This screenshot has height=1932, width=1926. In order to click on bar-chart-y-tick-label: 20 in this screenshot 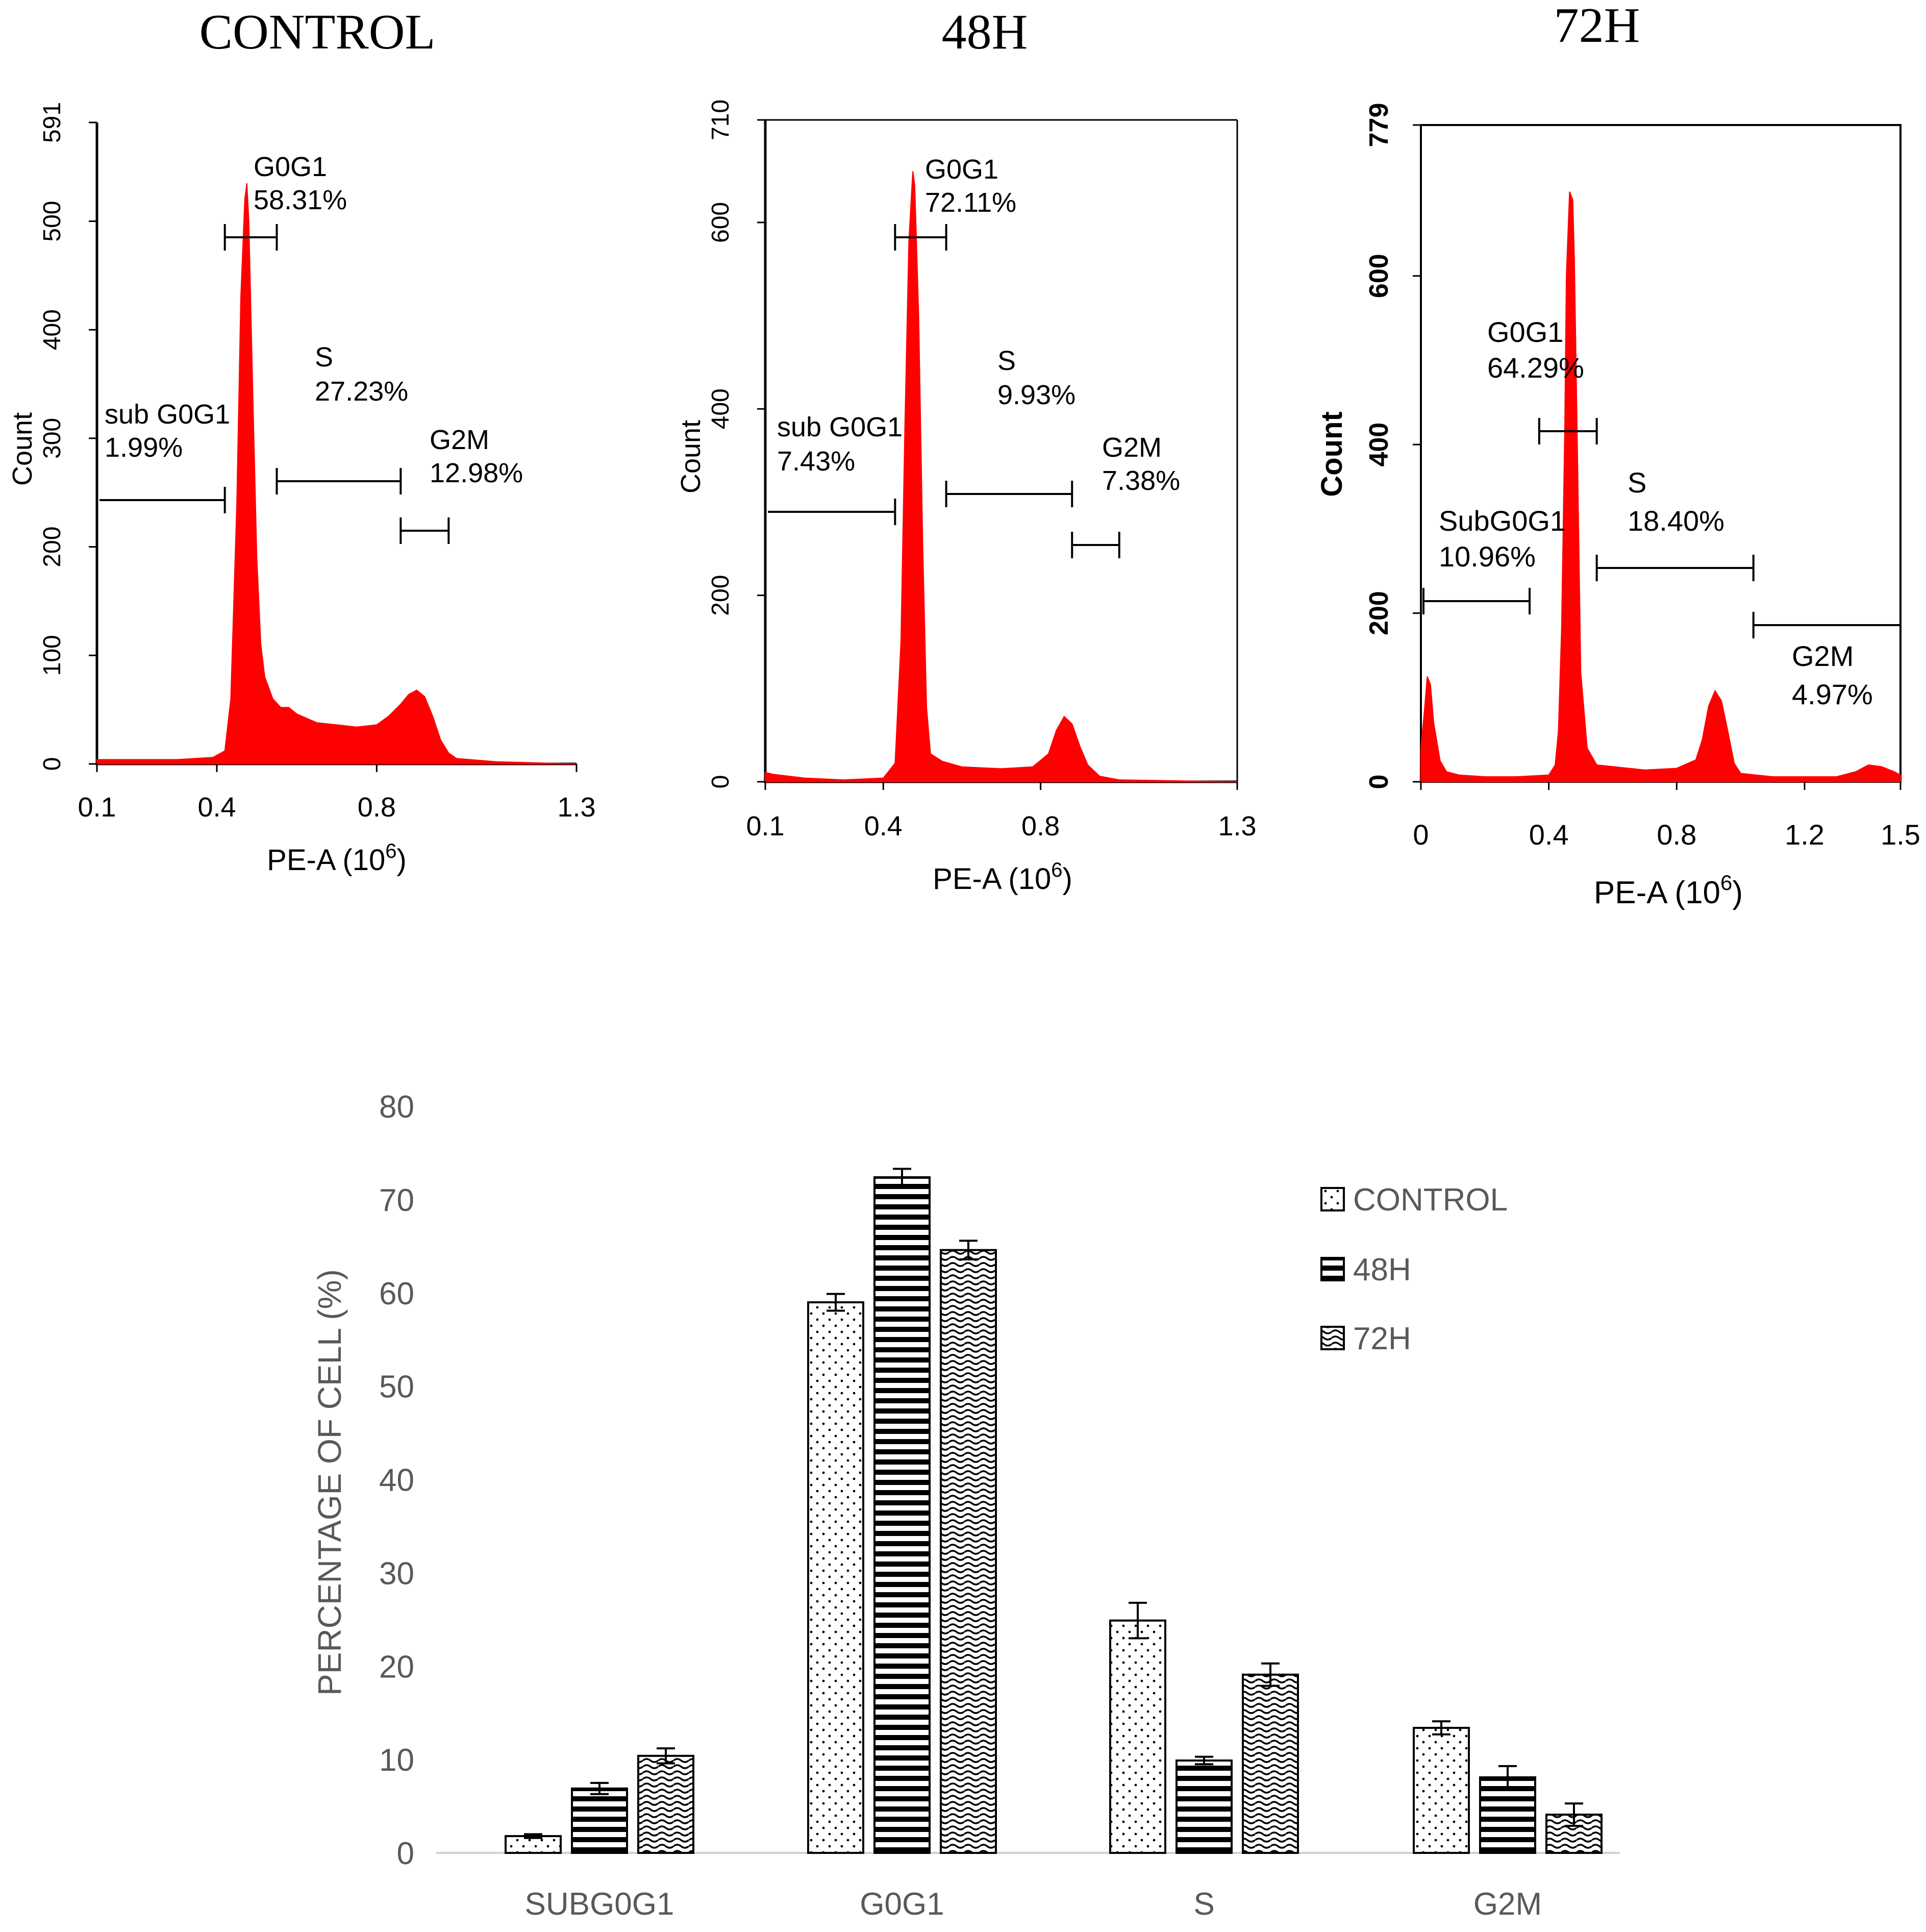, I will do `click(396, 1667)`.